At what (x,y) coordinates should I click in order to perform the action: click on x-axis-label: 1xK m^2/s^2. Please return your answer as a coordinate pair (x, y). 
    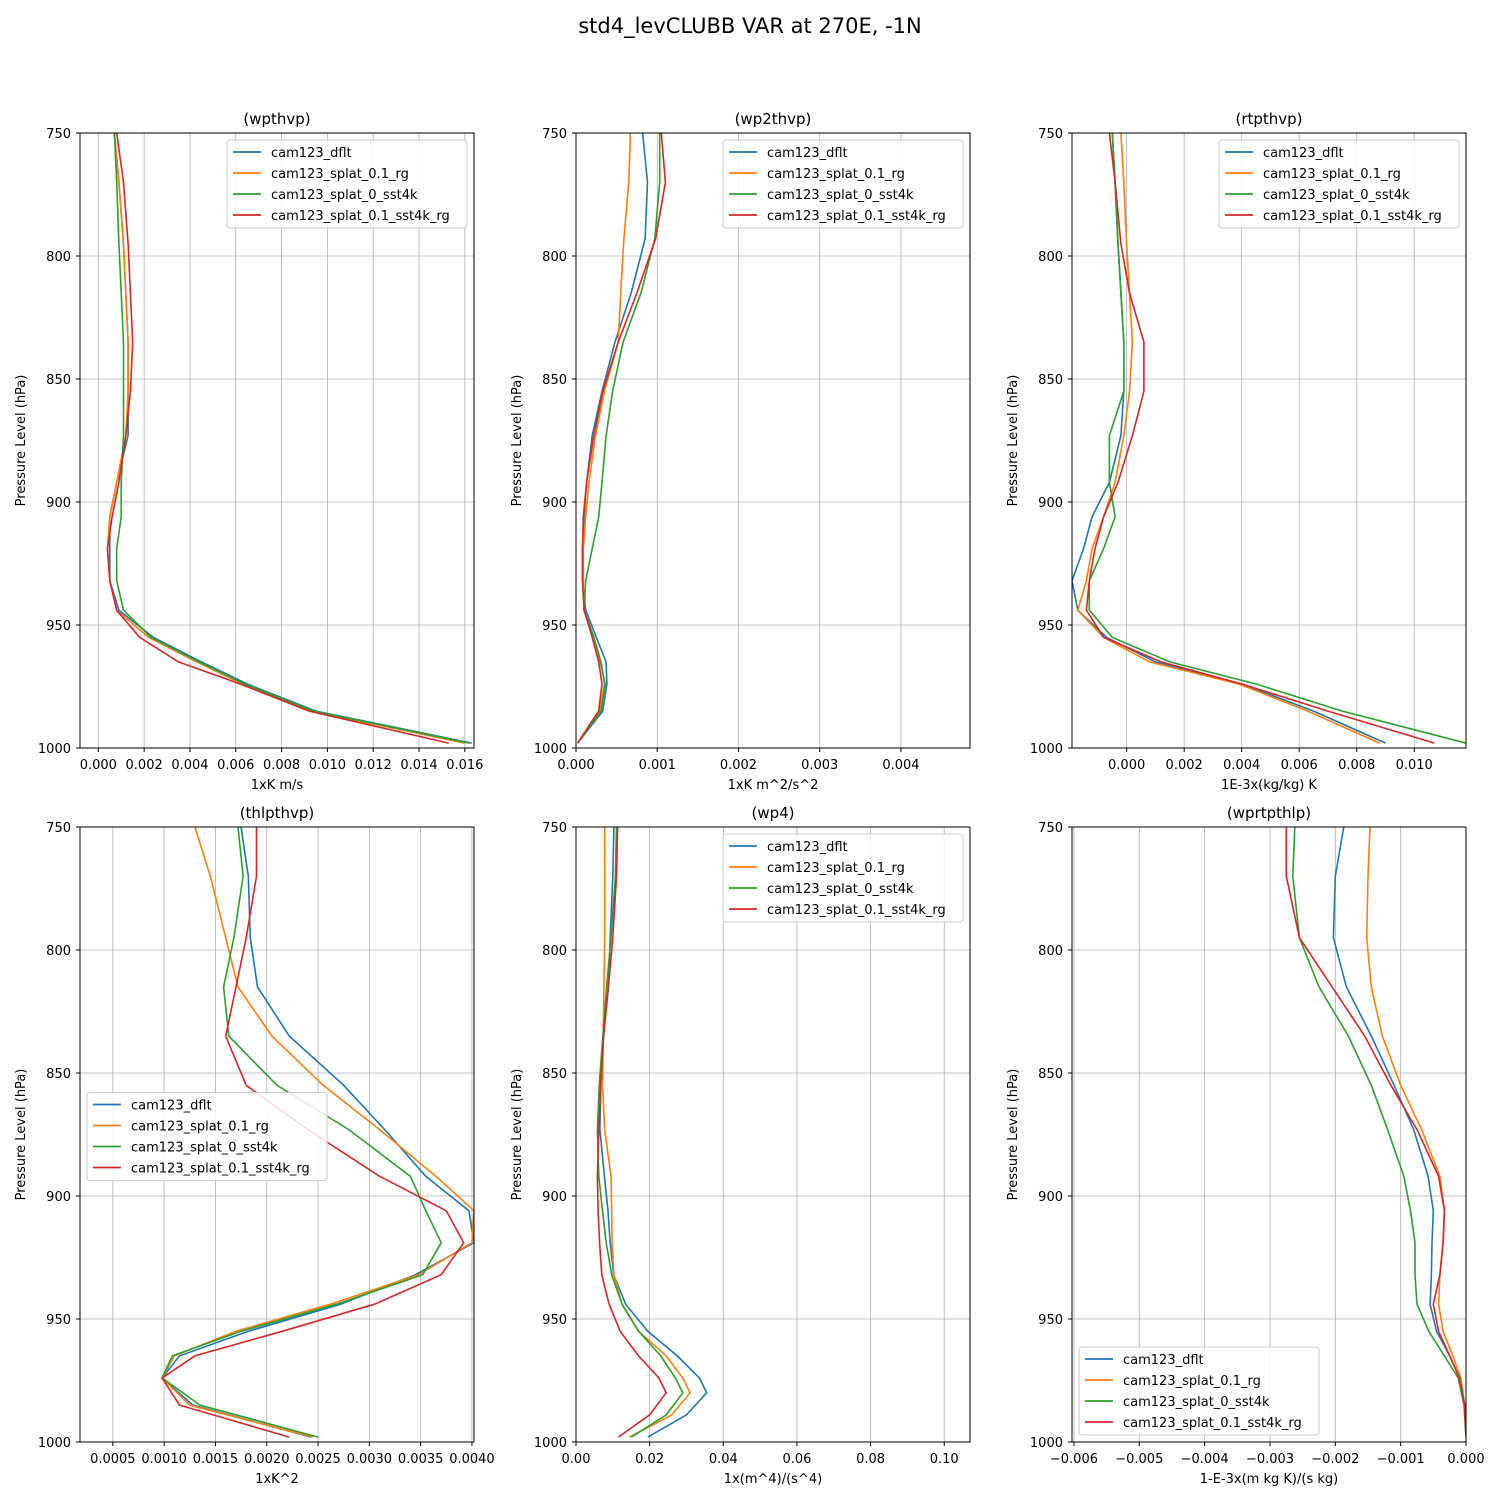
    Looking at the image, I should click on (773, 785).